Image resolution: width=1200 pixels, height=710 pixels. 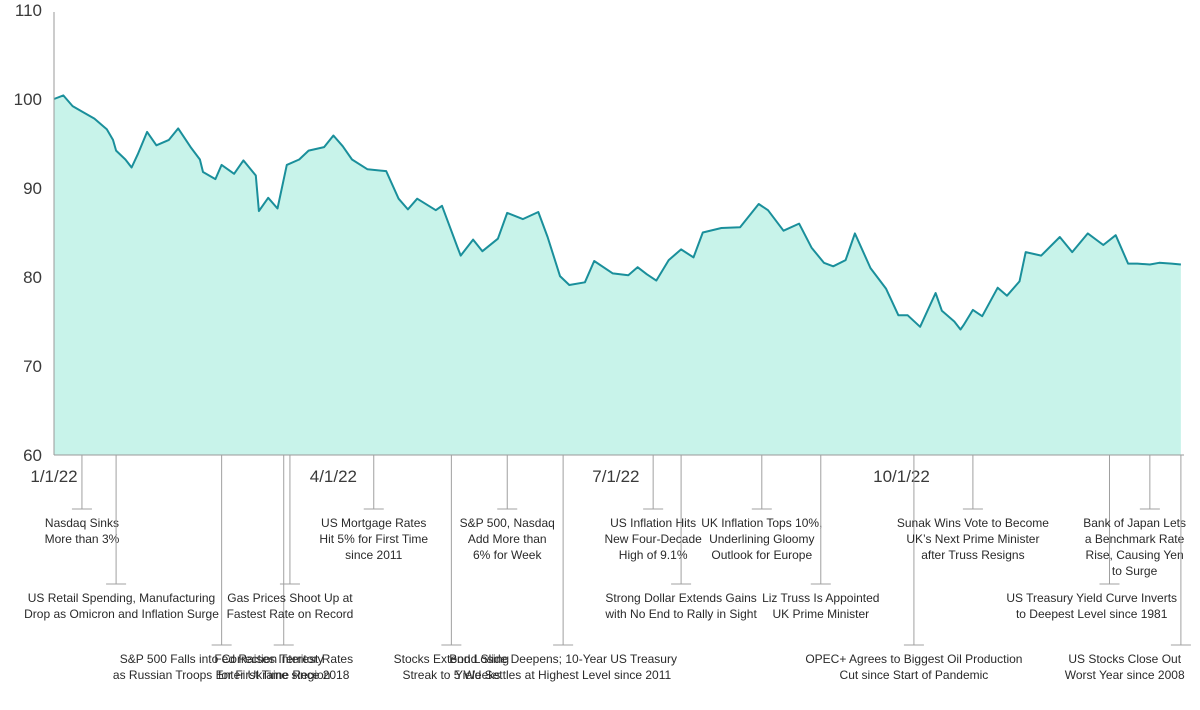 I want to click on event-label: US Stocks Close Out Worst Year since 2008, so click(x=1125, y=667).